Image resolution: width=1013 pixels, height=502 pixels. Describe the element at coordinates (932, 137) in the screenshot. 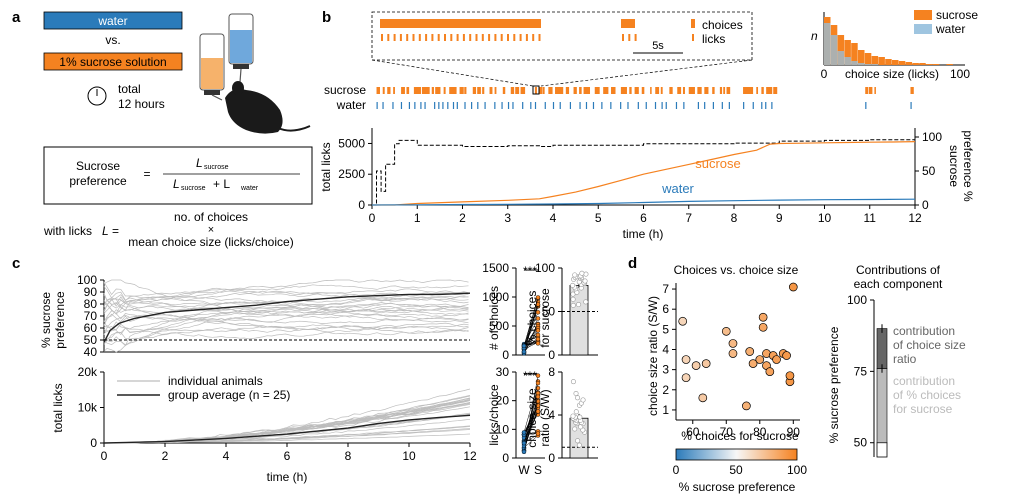

I see `y-tick-right-label: 100` at that location.